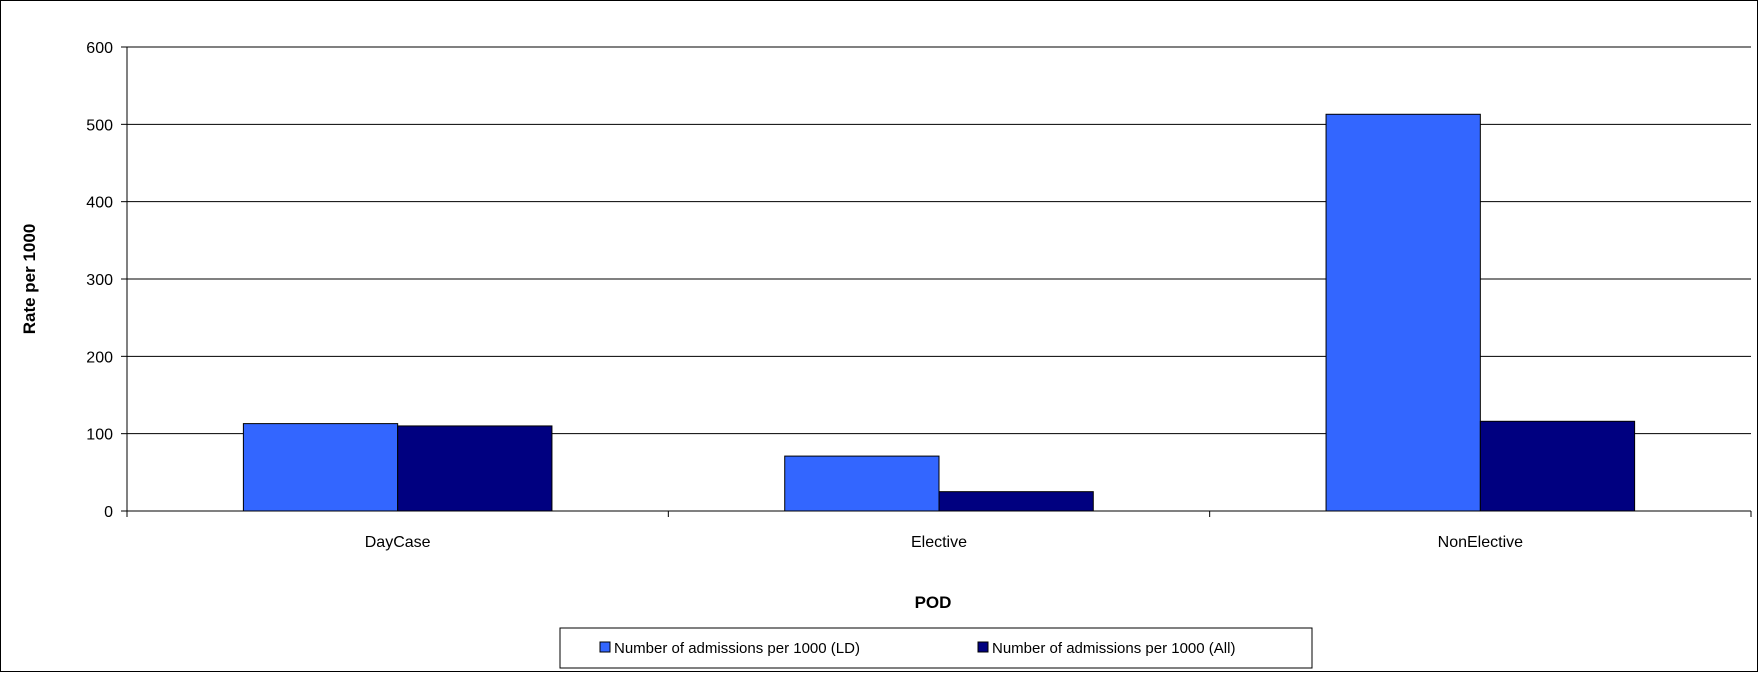 This screenshot has width=1758, height=673. What do you see at coordinates (99, 203) in the screenshot?
I see `y-tick-label: 400` at bounding box center [99, 203].